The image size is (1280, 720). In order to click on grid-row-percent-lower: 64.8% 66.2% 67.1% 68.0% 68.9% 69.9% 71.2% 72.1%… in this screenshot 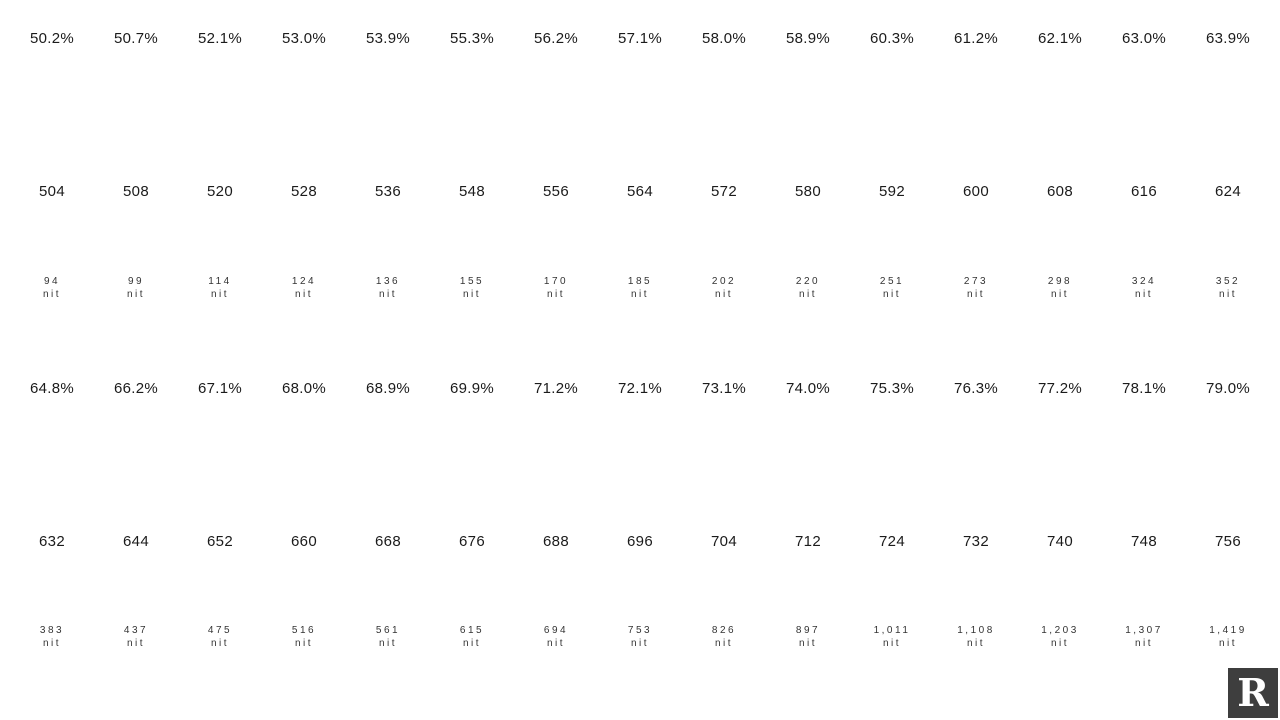, I will do `click(640, 389)`.